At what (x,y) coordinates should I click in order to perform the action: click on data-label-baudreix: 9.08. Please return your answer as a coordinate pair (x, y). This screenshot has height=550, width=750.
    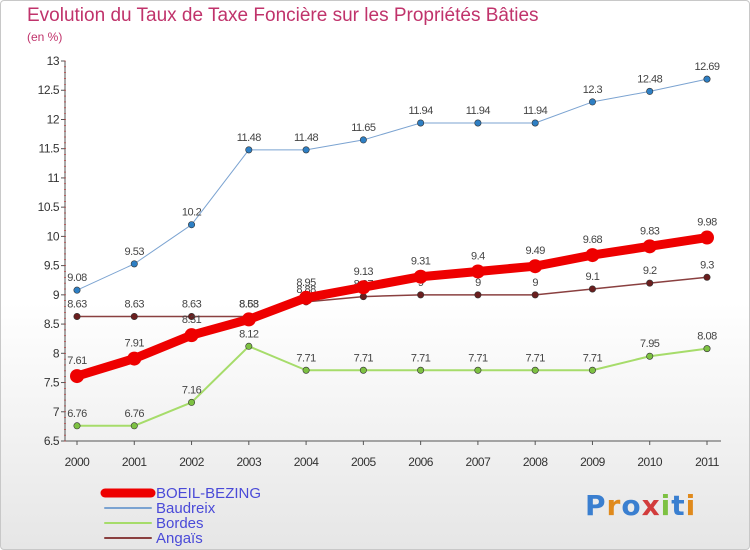
    Looking at the image, I should click on (77, 278).